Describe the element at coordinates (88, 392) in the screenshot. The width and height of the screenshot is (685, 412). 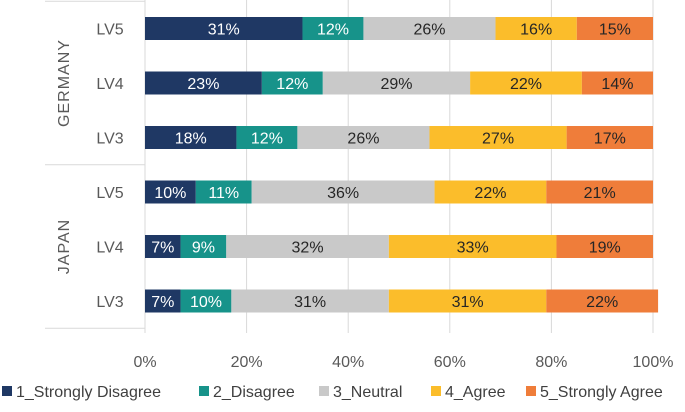
I see `legend-label: 1_Strongly Disagree` at that location.